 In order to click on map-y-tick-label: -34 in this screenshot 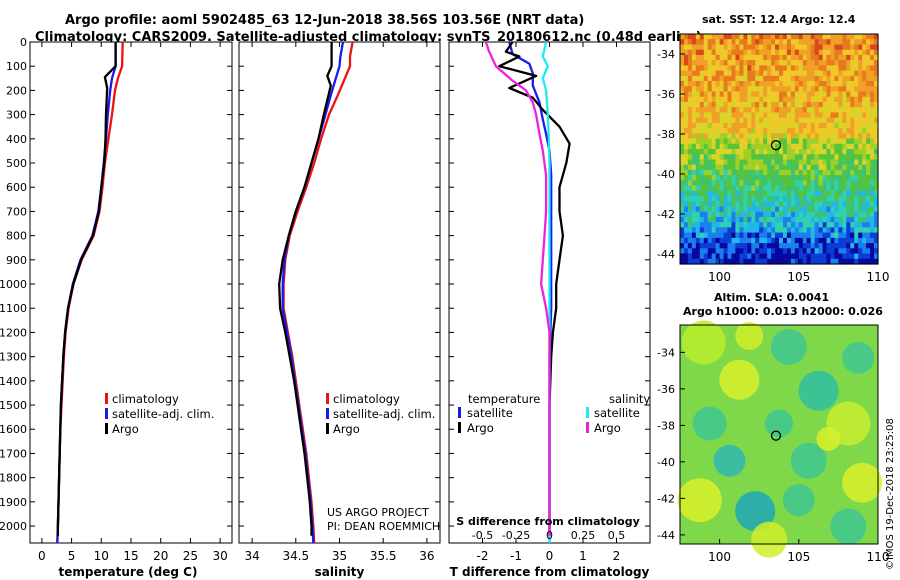, I will do `click(666, 352)`.